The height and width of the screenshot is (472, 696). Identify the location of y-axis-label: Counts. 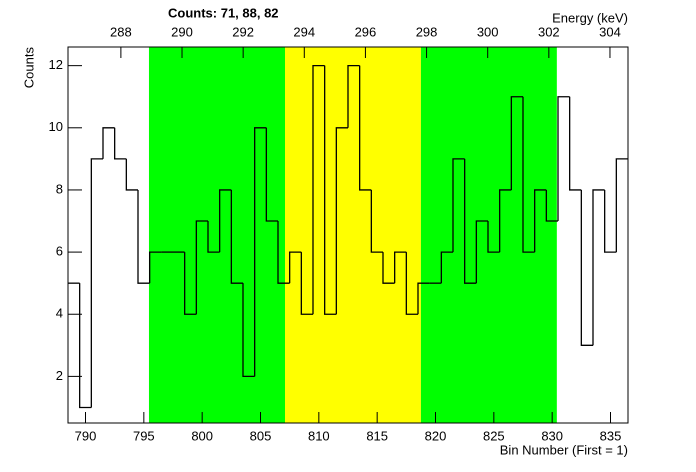
(28, 68).